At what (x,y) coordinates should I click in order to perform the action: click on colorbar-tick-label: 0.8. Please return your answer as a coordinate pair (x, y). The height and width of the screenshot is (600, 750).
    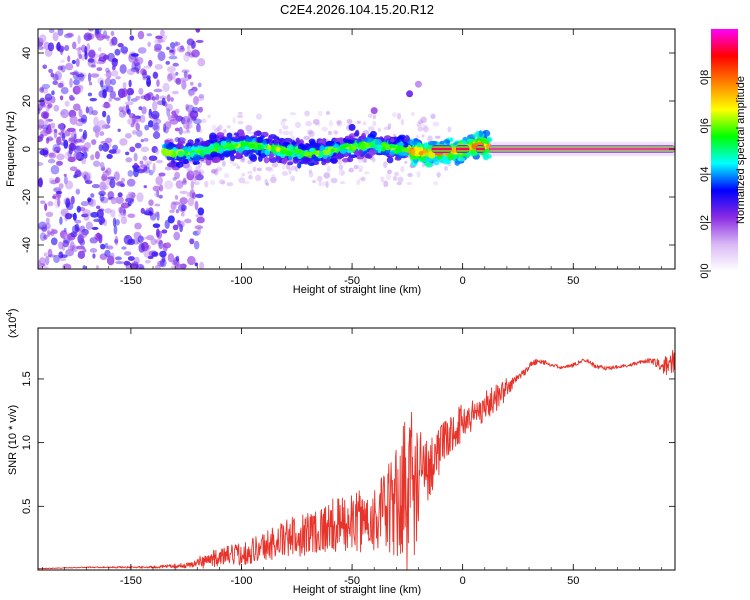
    Looking at the image, I should click on (705, 77).